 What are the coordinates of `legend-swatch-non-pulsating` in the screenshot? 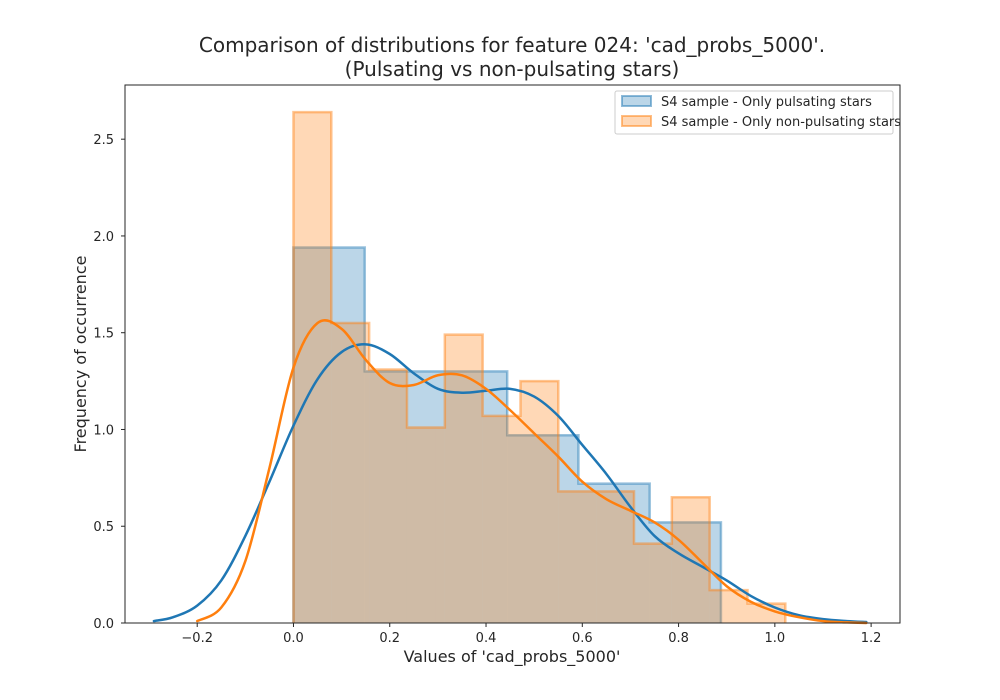 It's located at (636, 121).